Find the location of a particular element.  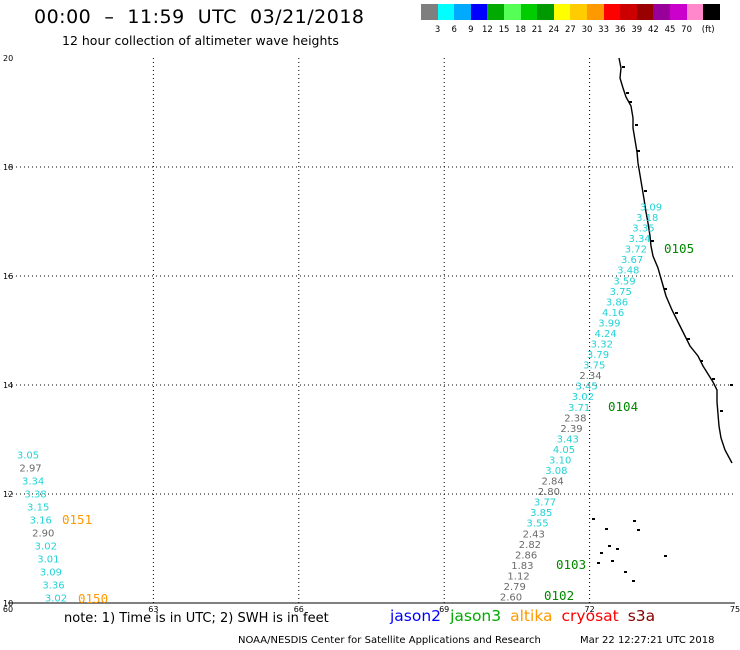

wave-height-label: 3.10 is located at coordinates (560, 460).